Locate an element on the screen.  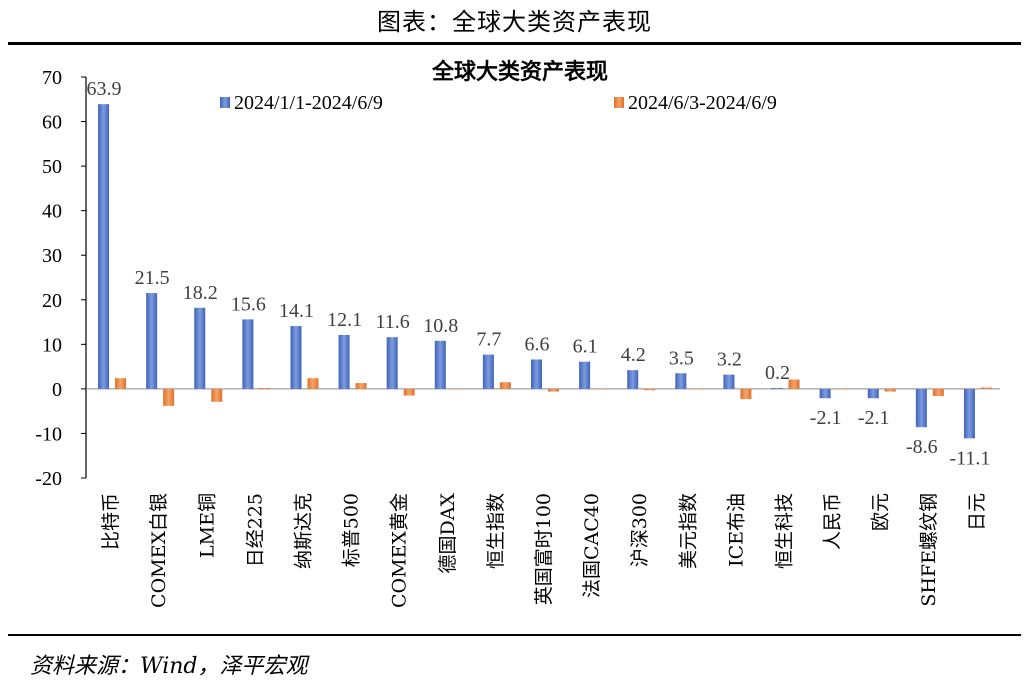
category-label: LME铜 is located at coordinates (207, 525).